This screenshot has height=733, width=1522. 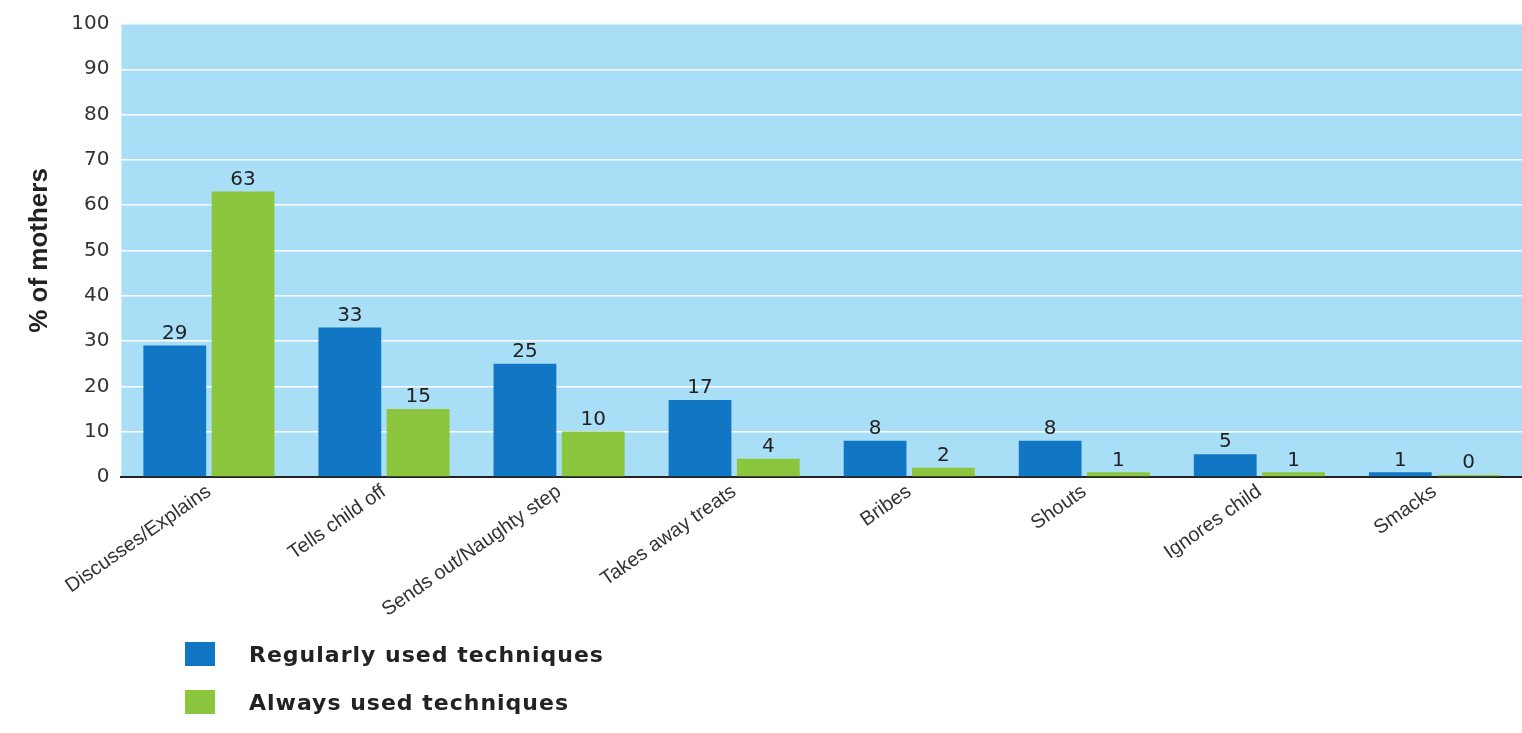 What do you see at coordinates (96, 429) in the screenshot?
I see `y-tick-label: 10` at bounding box center [96, 429].